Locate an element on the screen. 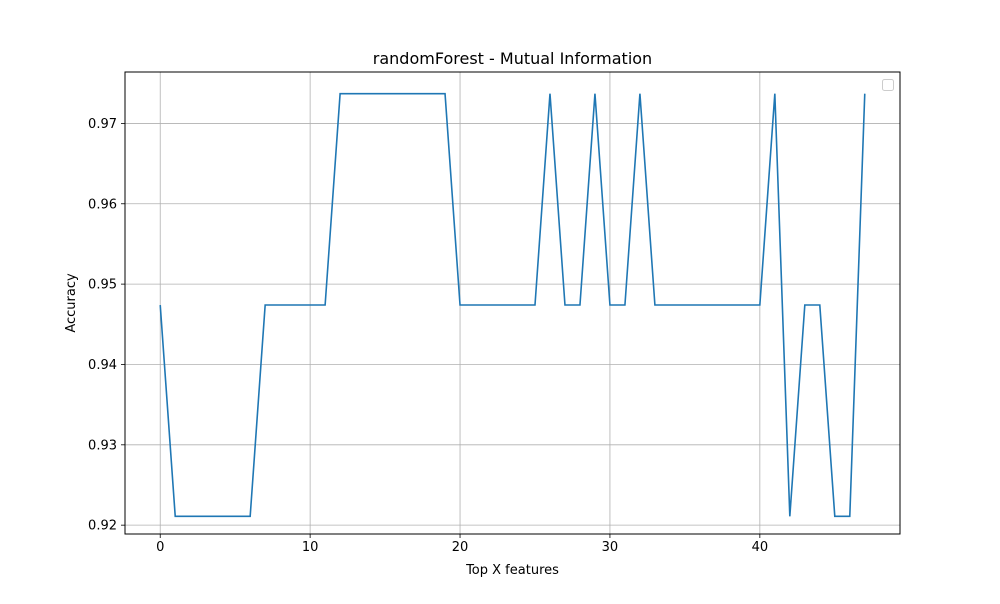  chart-title: randomForest - Mutual Information is located at coordinates (512, 58).